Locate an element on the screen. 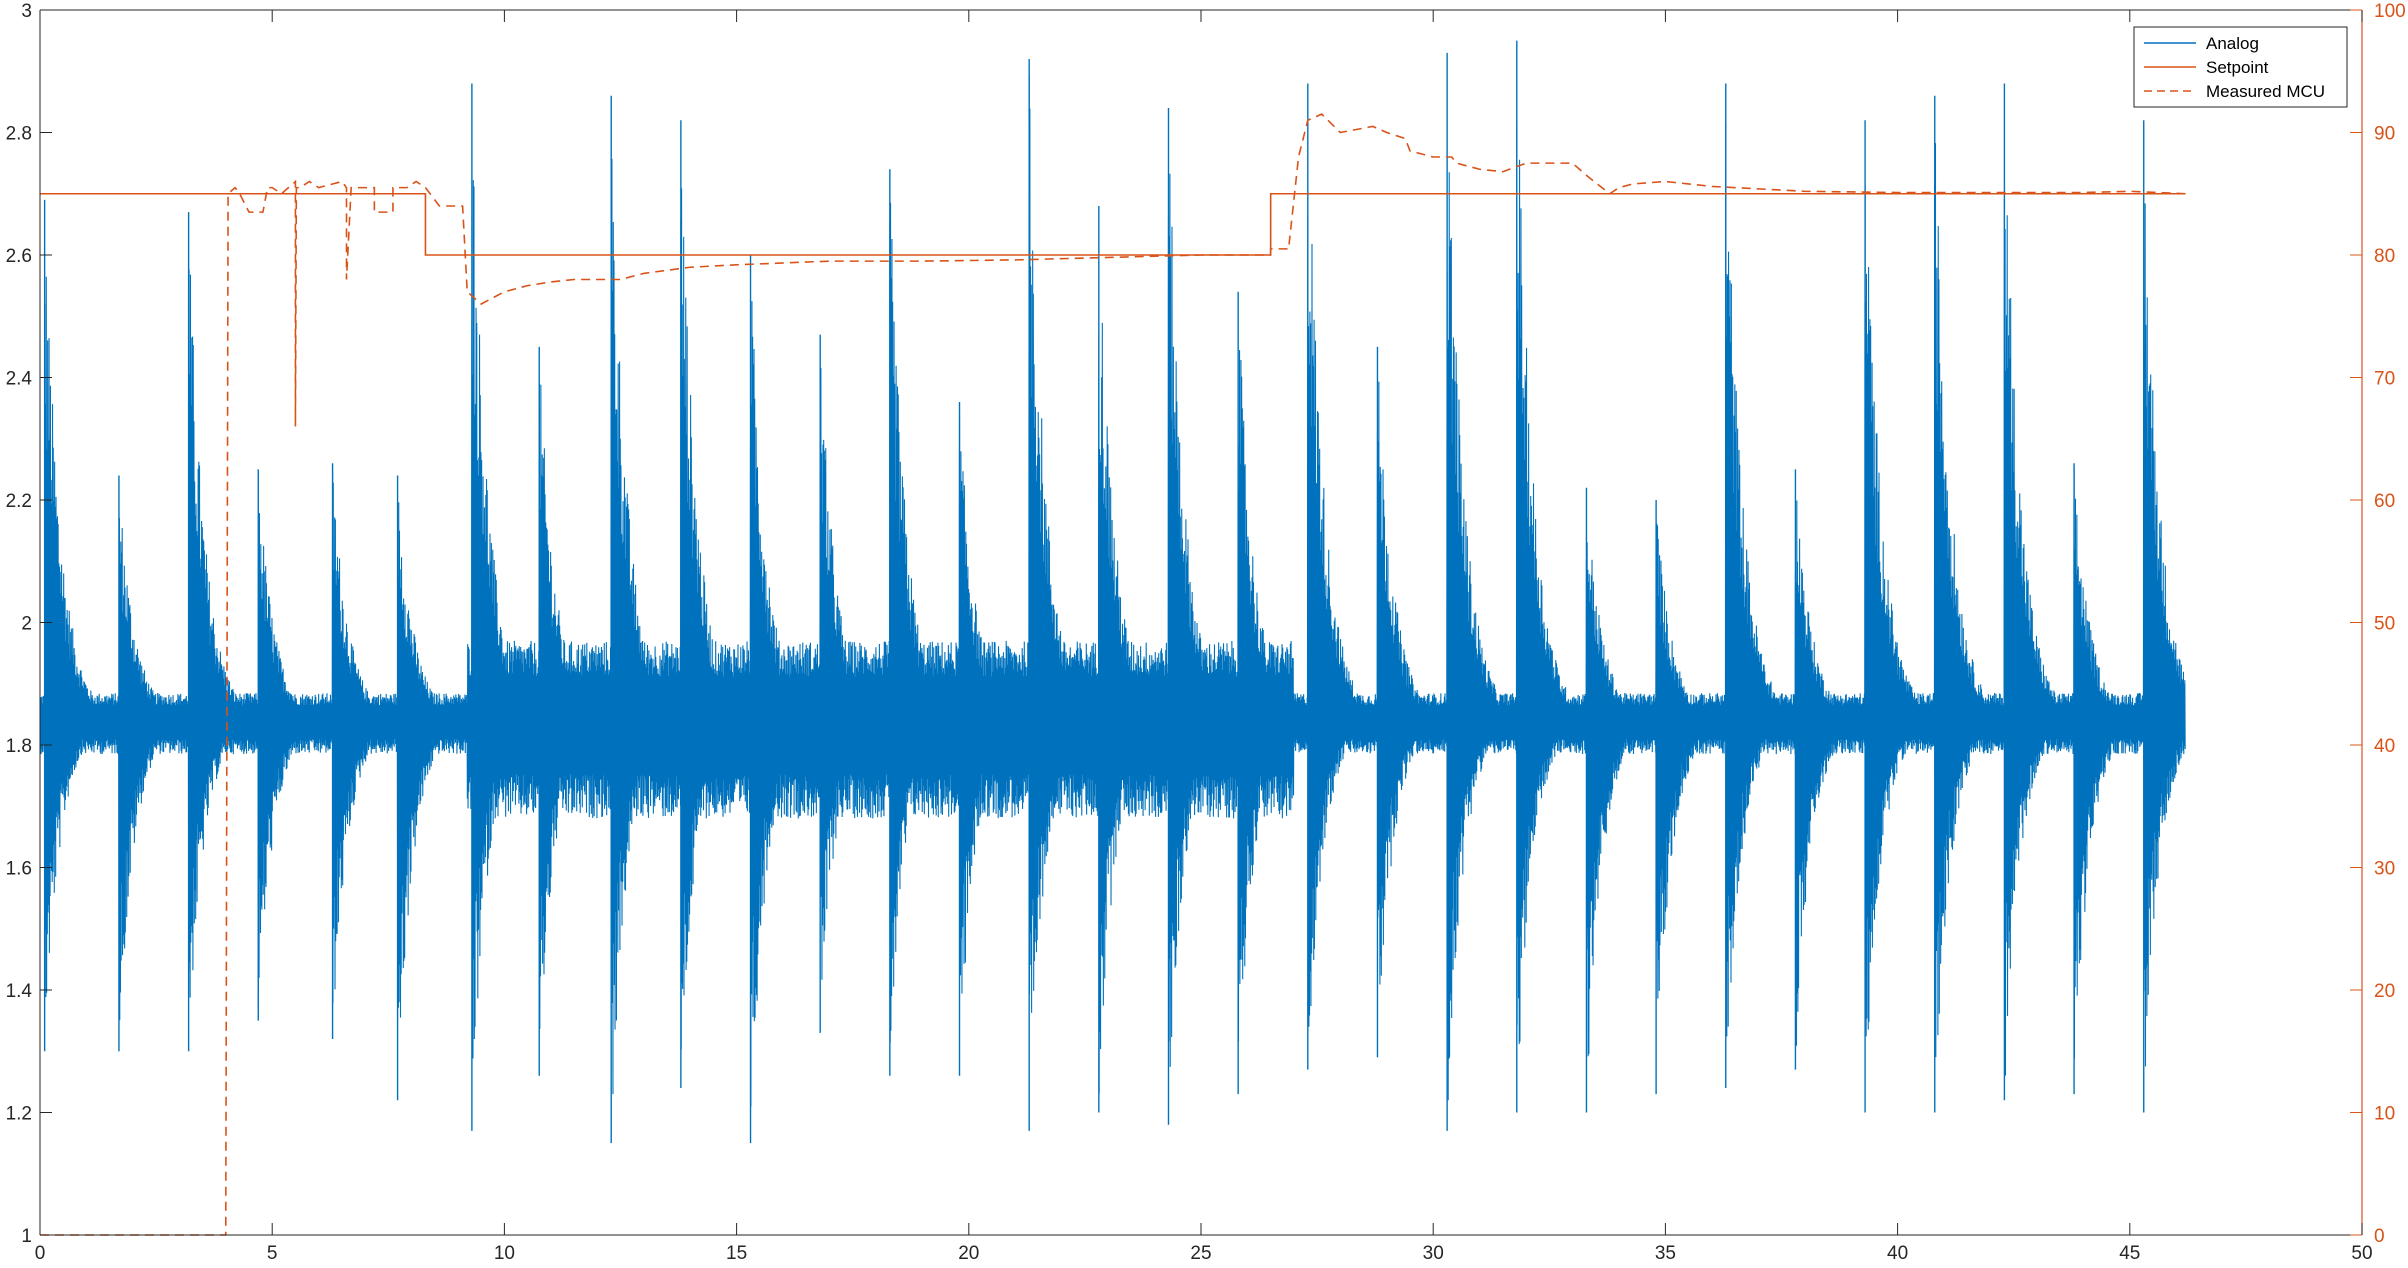  legend: Analog Setpoint Measured MCU is located at coordinates (2240, 67).